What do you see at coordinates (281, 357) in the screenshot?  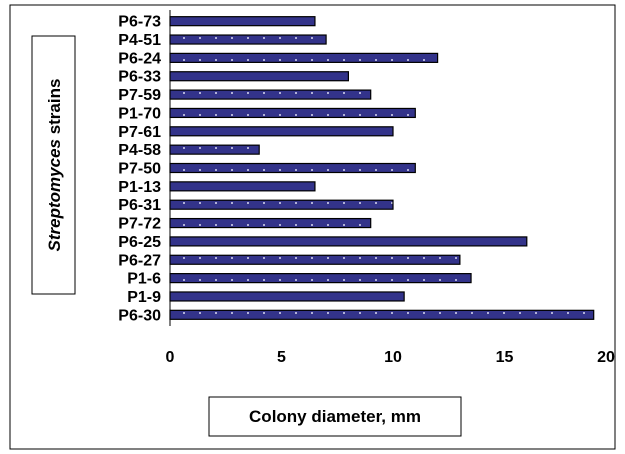 I see `x-tick-label-5: 5` at bounding box center [281, 357].